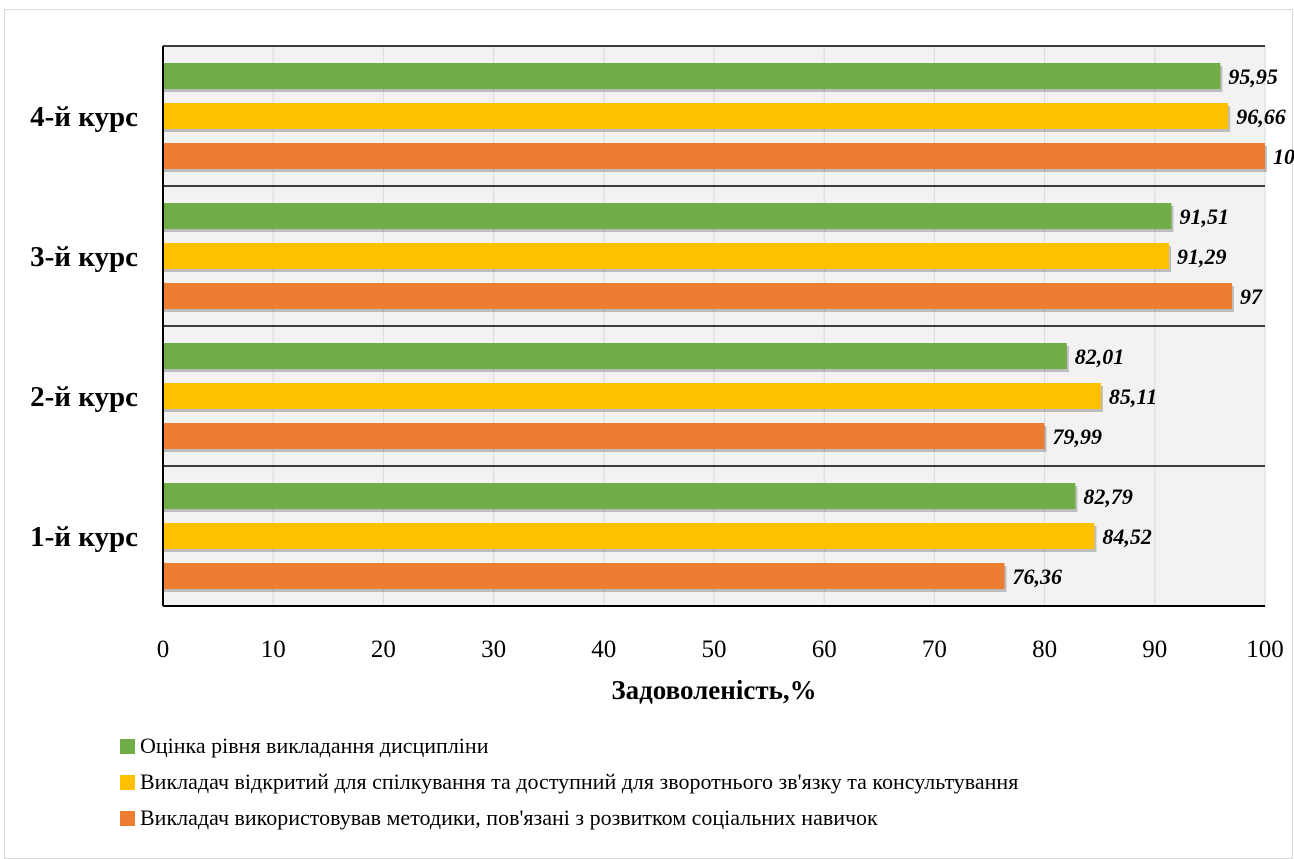 Image resolution: width=1294 pixels, height=859 pixels. Describe the element at coordinates (163, 649) in the screenshot. I see `x-tick-label: 0` at that location.